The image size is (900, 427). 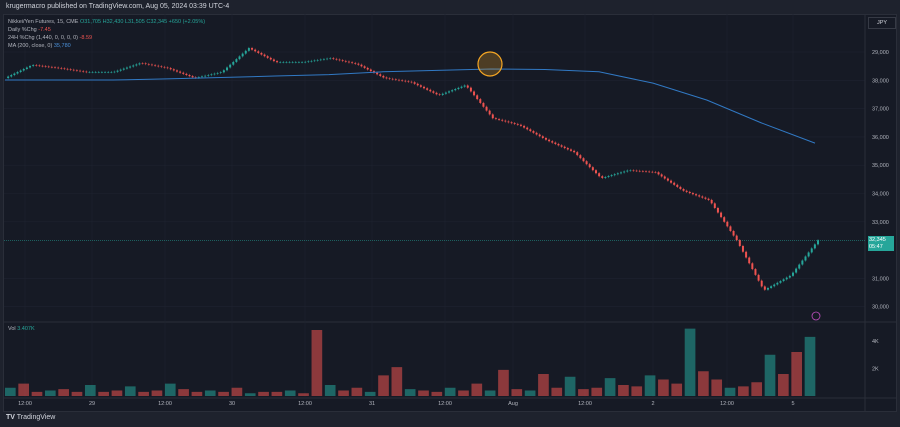 What do you see at coordinates (43, 38) in the screenshot?
I see `h24-chg-label: 24H %Chg (1,440, 0, 0, 0, 0)` at bounding box center [43, 38].